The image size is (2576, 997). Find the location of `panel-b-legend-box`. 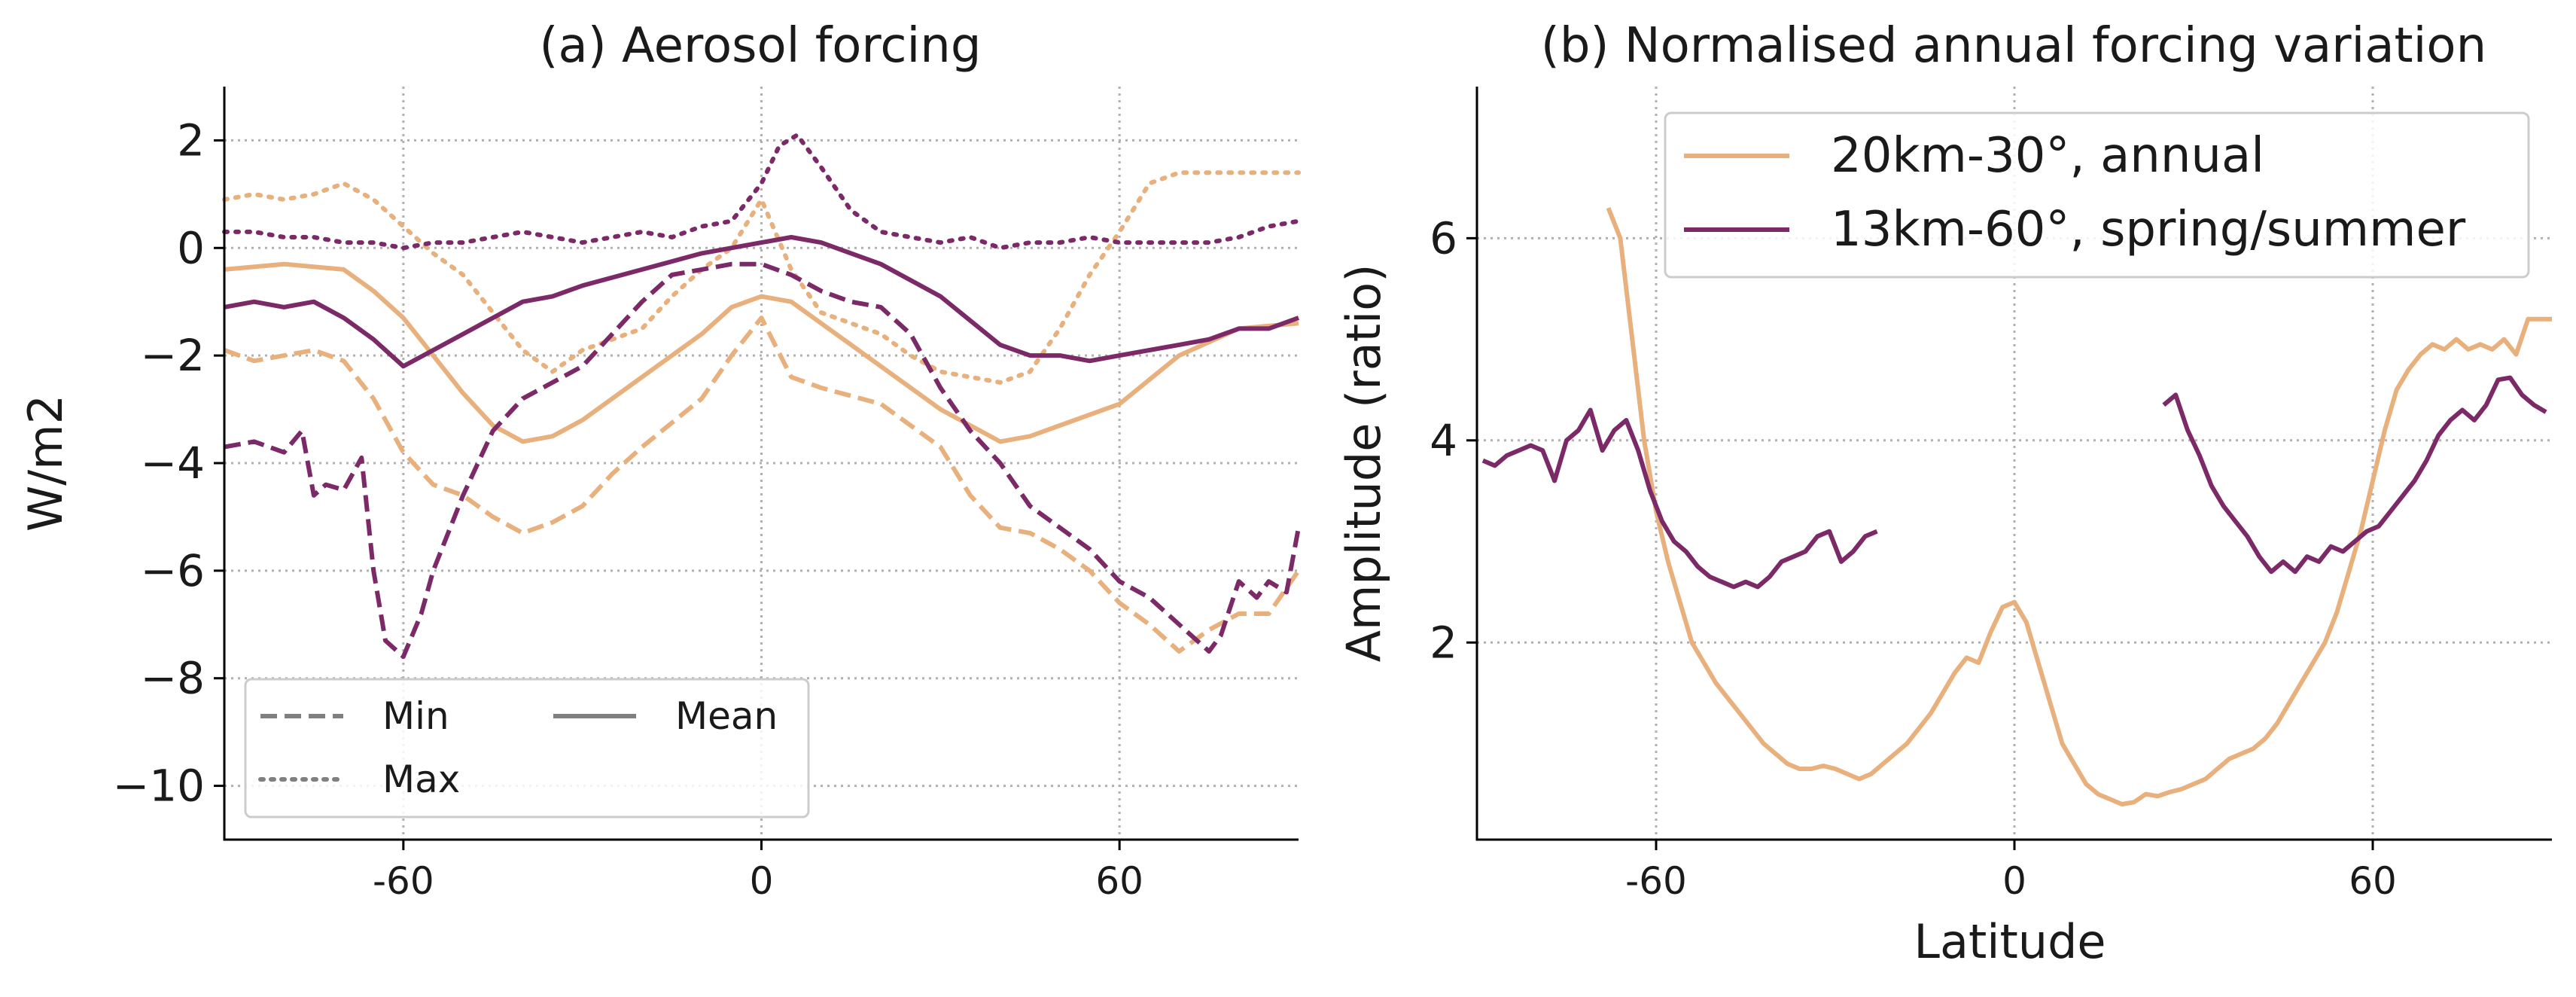

panel-b-legend-box is located at coordinates (2097, 195).